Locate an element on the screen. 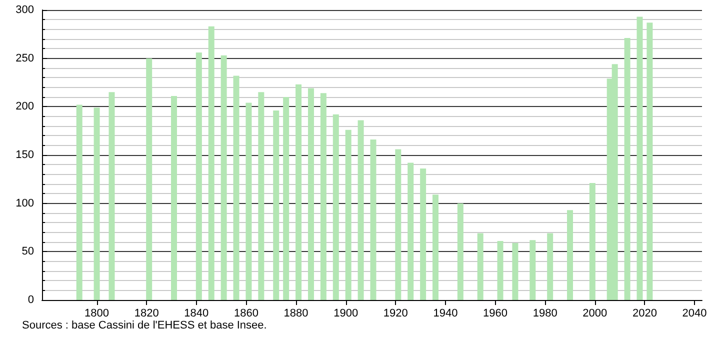 The width and height of the screenshot is (710, 340). y-tick-label: 100 is located at coordinates (25, 203).